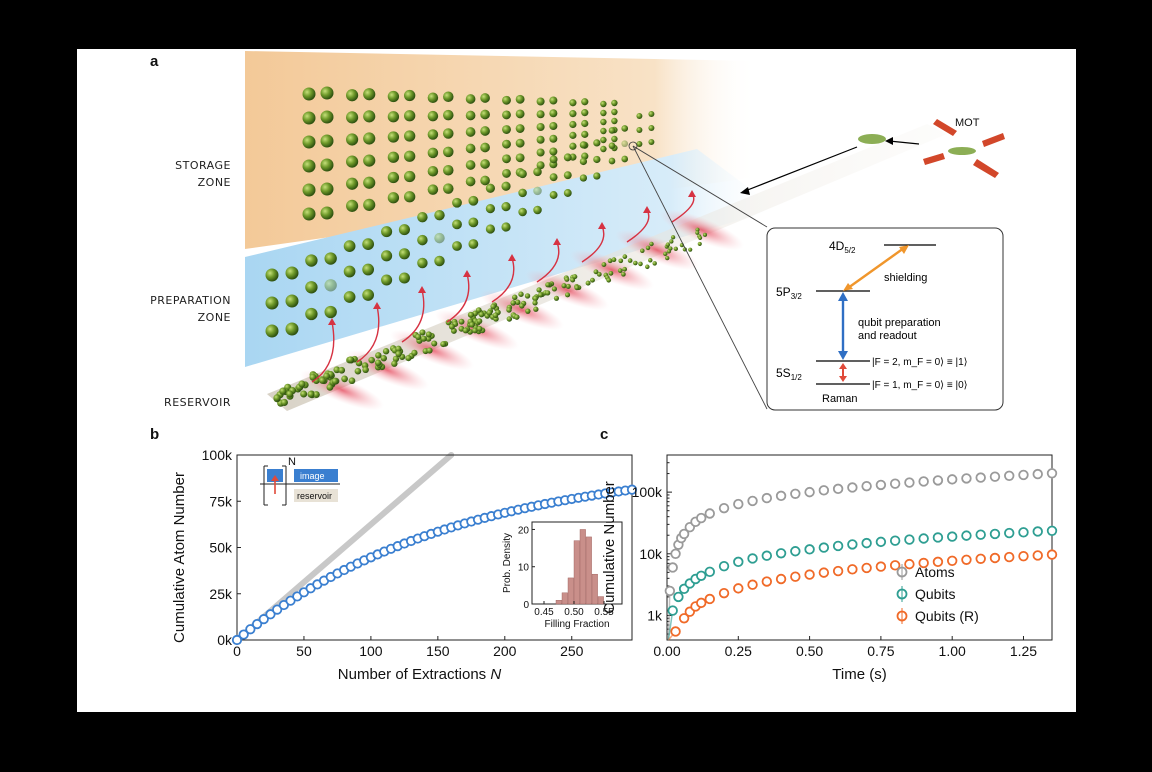  I want to click on transfer-arrowhead, so click(467, 273).